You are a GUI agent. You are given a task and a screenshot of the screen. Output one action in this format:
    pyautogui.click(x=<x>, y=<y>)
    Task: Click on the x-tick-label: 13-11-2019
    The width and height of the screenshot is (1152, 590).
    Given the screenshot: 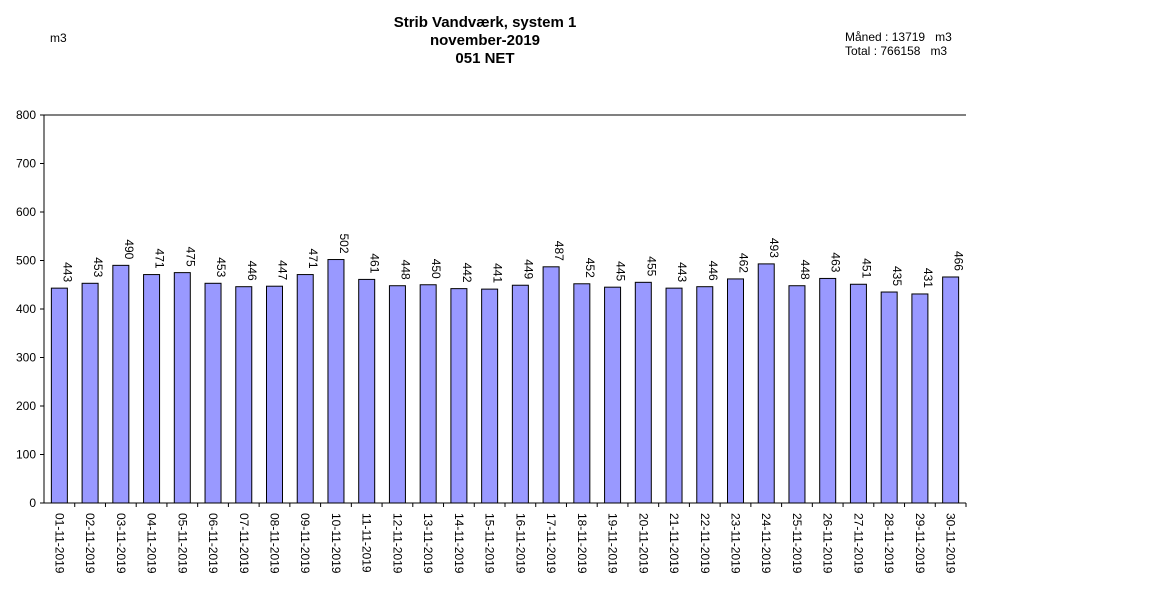 What is the action you would take?
    pyautogui.click(x=428, y=543)
    